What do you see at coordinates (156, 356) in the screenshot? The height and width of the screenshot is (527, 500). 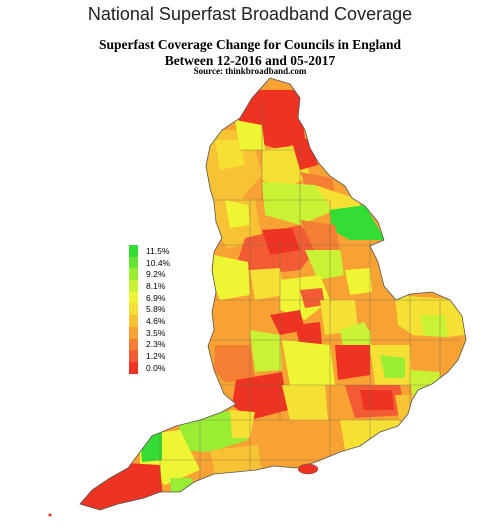 I see `legend-label: 1.2%` at bounding box center [156, 356].